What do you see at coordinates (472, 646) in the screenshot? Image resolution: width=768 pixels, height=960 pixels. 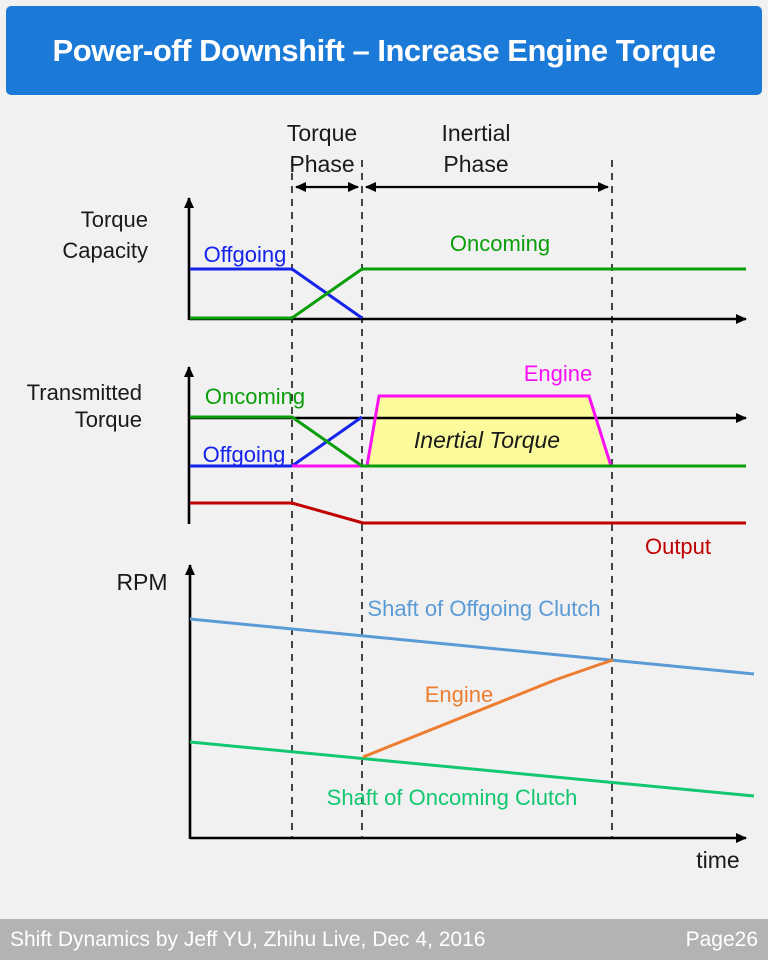 I see `rpm-offgoing-shaft-line` at bounding box center [472, 646].